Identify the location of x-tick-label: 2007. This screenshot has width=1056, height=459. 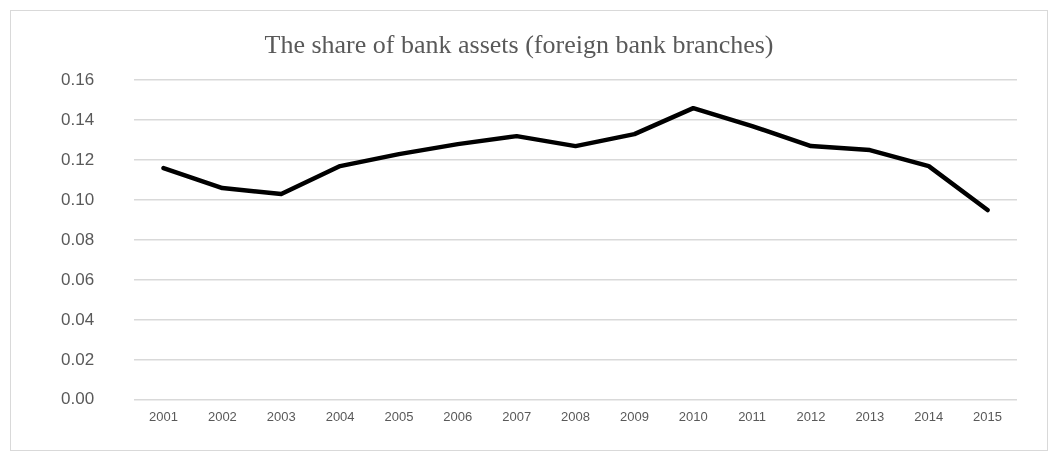
(517, 417).